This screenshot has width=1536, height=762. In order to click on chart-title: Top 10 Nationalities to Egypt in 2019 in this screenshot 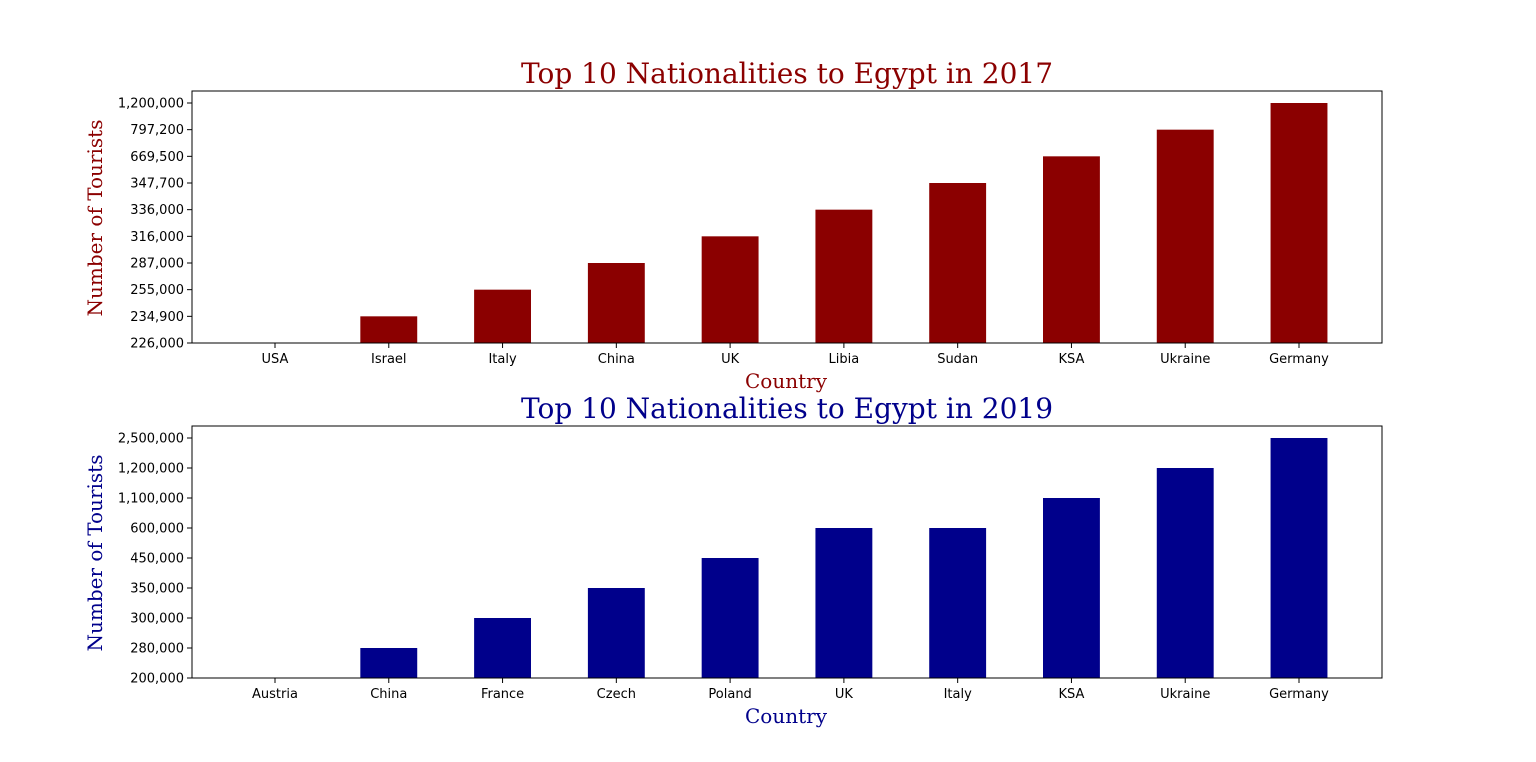, I will do `click(787, 408)`.